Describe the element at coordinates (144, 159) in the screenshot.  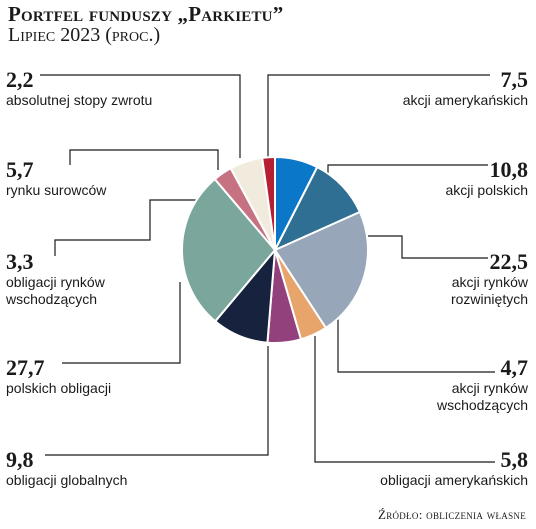
I see `leader-rynku-surowcow` at that location.